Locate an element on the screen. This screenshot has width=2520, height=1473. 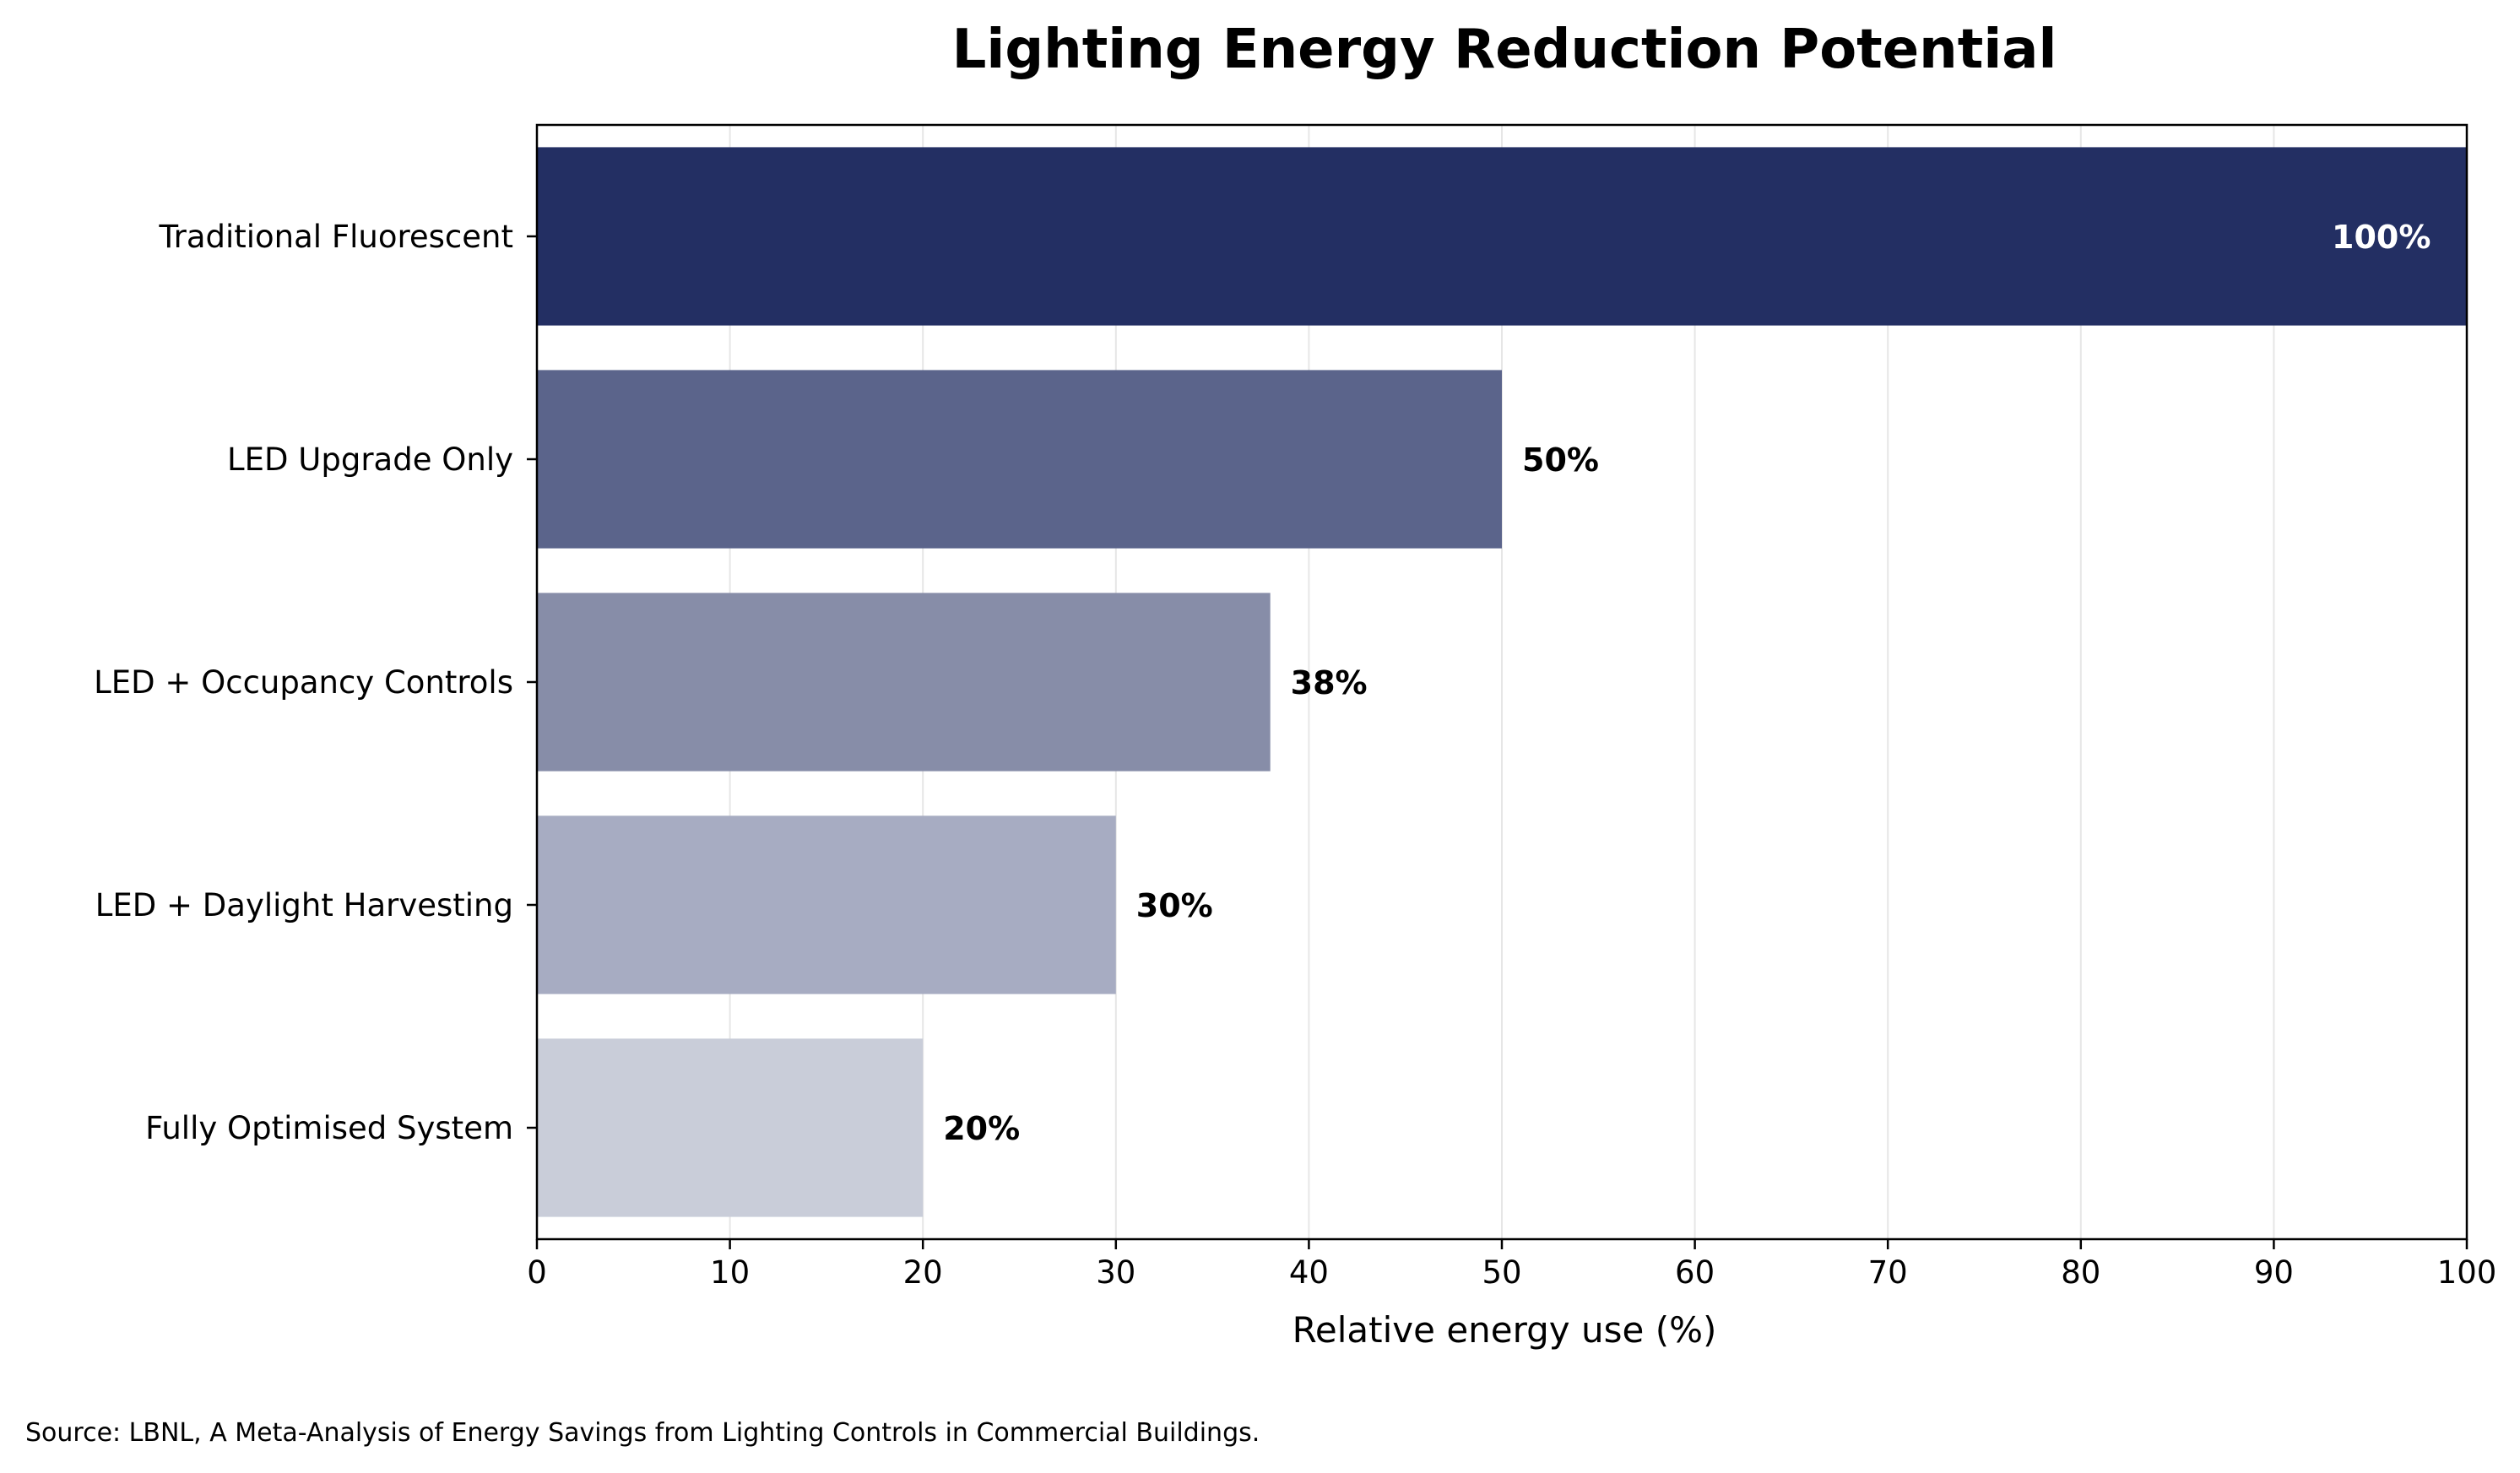
data-label: 50% is located at coordinates (1560, 460).